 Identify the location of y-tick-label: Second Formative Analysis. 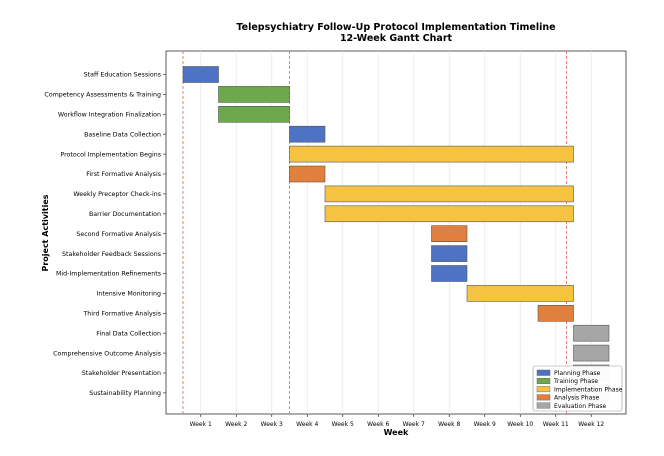
(118, 234).